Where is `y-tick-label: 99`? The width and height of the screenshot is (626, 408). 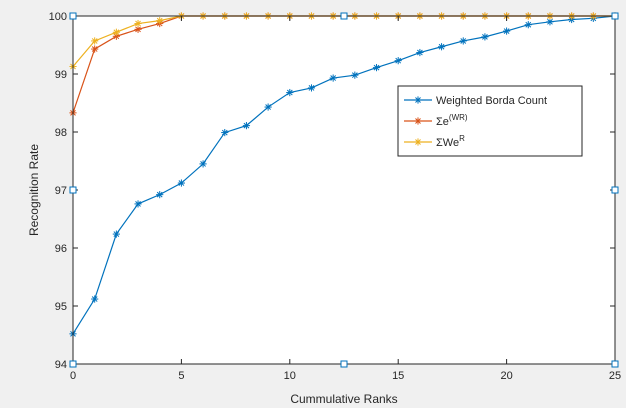 y-tick-label: 99 is located at coordinates (61, 75).